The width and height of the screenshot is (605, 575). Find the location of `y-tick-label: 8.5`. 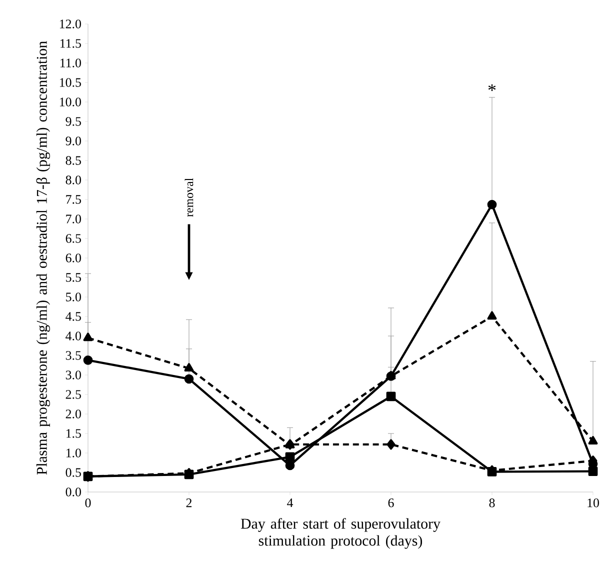

y-tick-label: 8.5 is located at coordinates (73, 160).